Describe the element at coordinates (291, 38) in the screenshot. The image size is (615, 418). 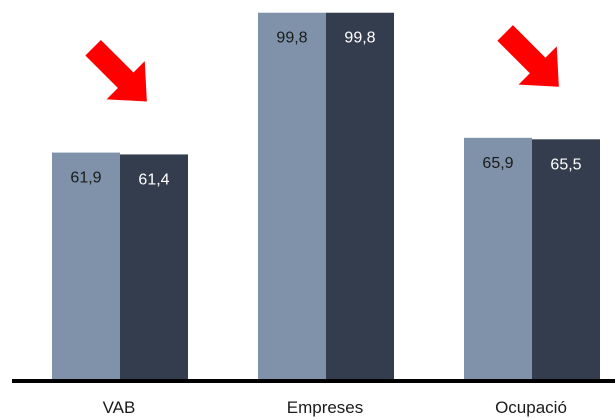
I see `data-label-empreses-series-1: 99,8` at that location.